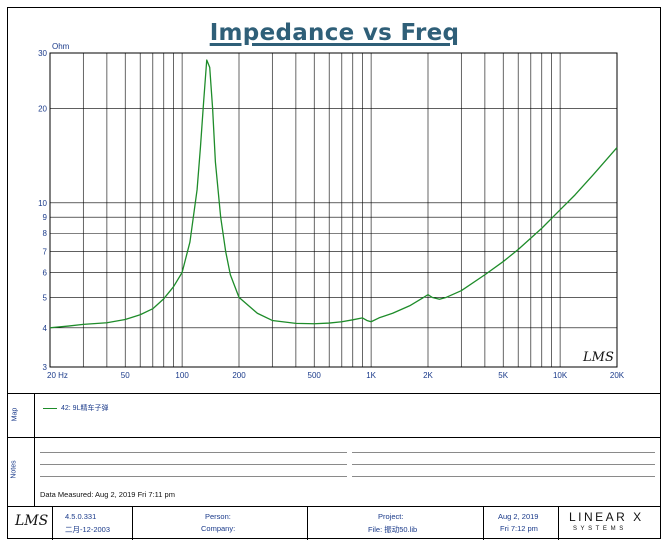 This screenshot has height=548, width=669. I want to click on person-label: Person:, so click(218, 516).